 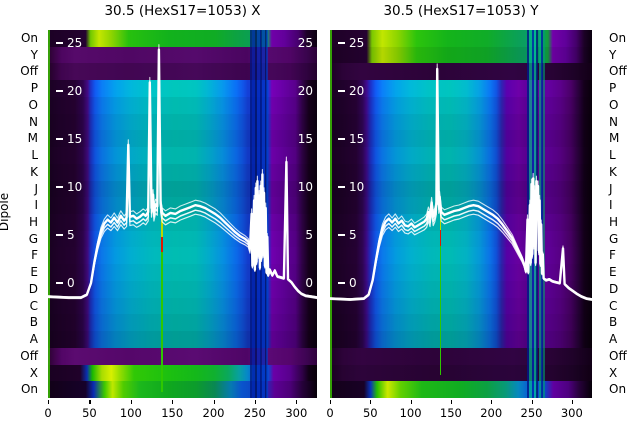 What do you see at coordinates (182, 373) in the screenshot?
I see `heatmap-row-x` at bounding box center [182, 373].